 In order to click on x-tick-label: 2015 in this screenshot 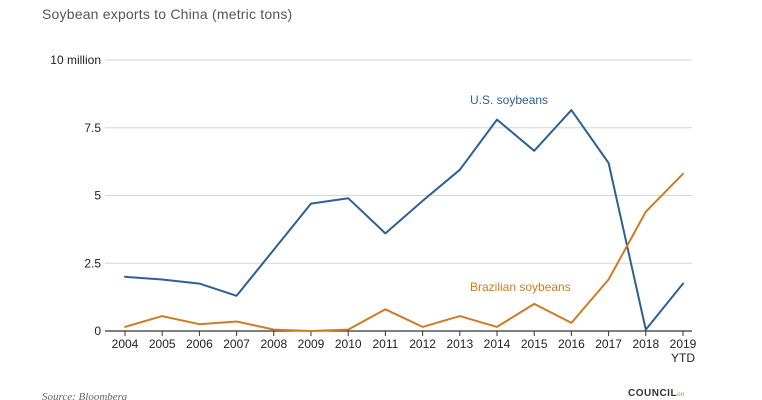, I will do `click(534, 344)`.